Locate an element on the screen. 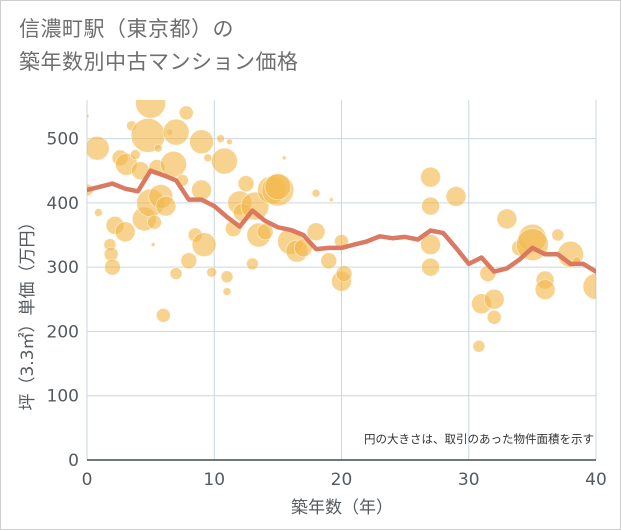  size-note: 円の大きさは、取引のあった物件面積を示す is located at coordinates (479, 439).